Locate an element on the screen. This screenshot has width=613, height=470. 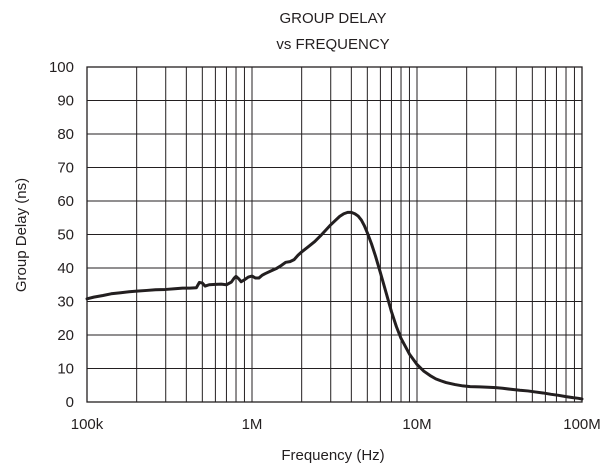
x-tick-label: 1M is located at coordinates (252, 424).